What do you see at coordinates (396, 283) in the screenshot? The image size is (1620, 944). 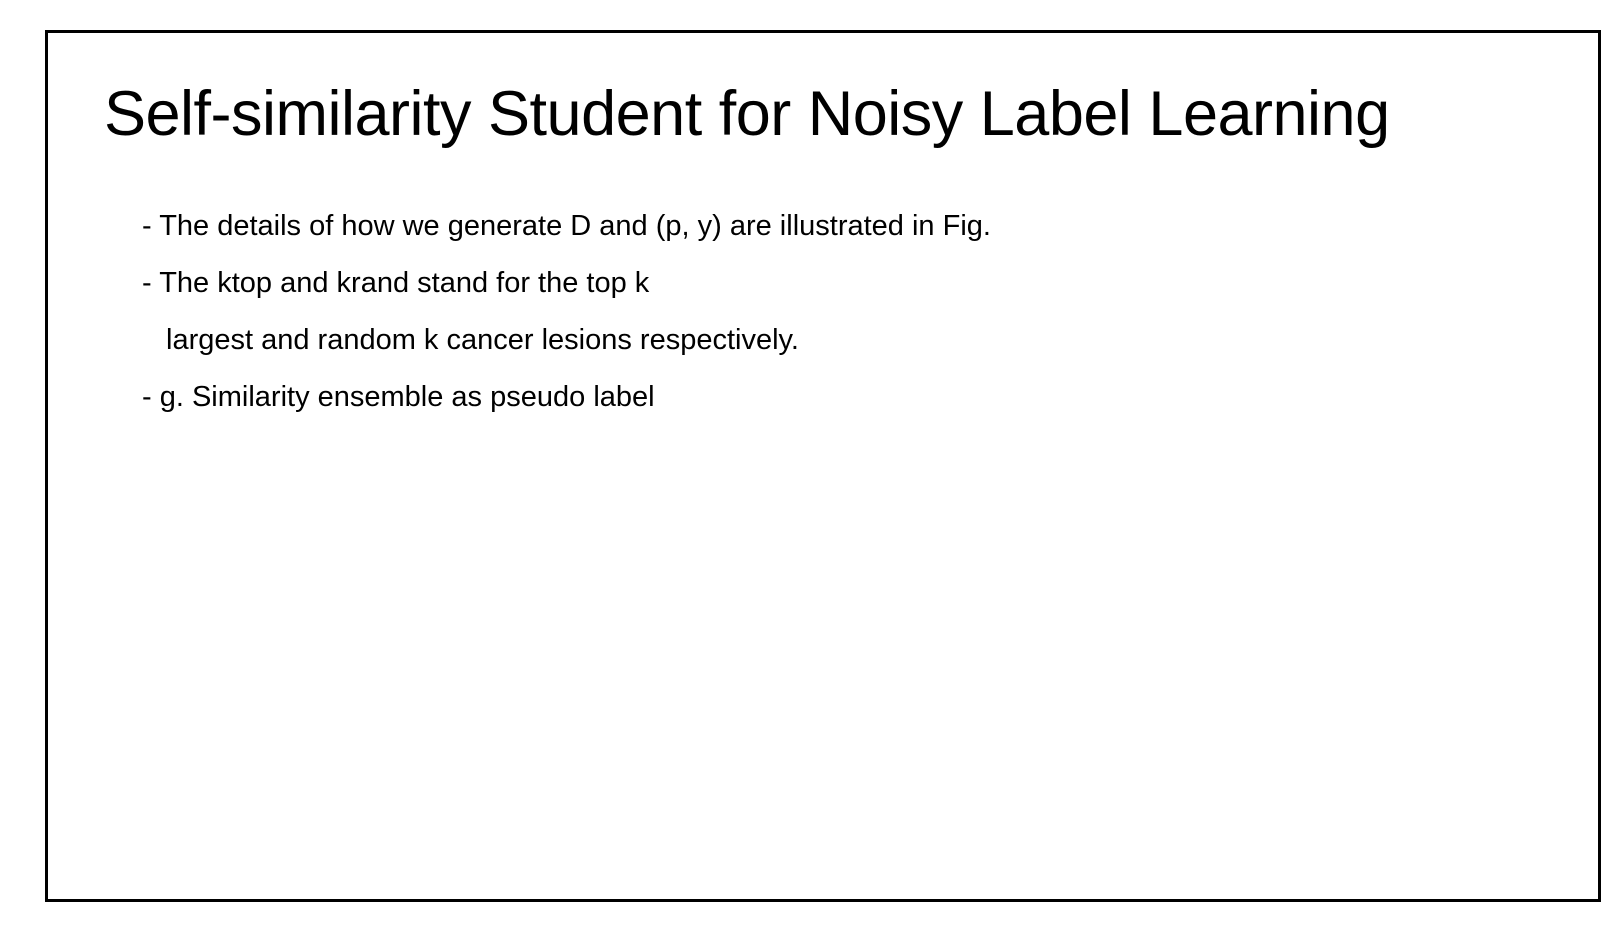 I see `bullet-line-ktop-krand: - The ktop and krand stand for the top k` at bounding box center [396, 283].